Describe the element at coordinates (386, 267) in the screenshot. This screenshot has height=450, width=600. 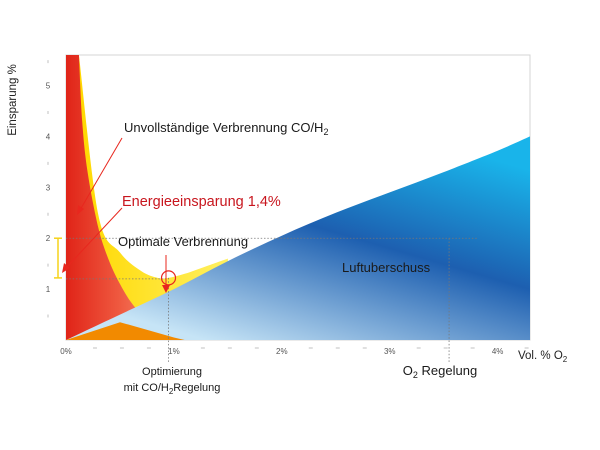
I see `label-excess-air: Luftuberschuss` at that location.